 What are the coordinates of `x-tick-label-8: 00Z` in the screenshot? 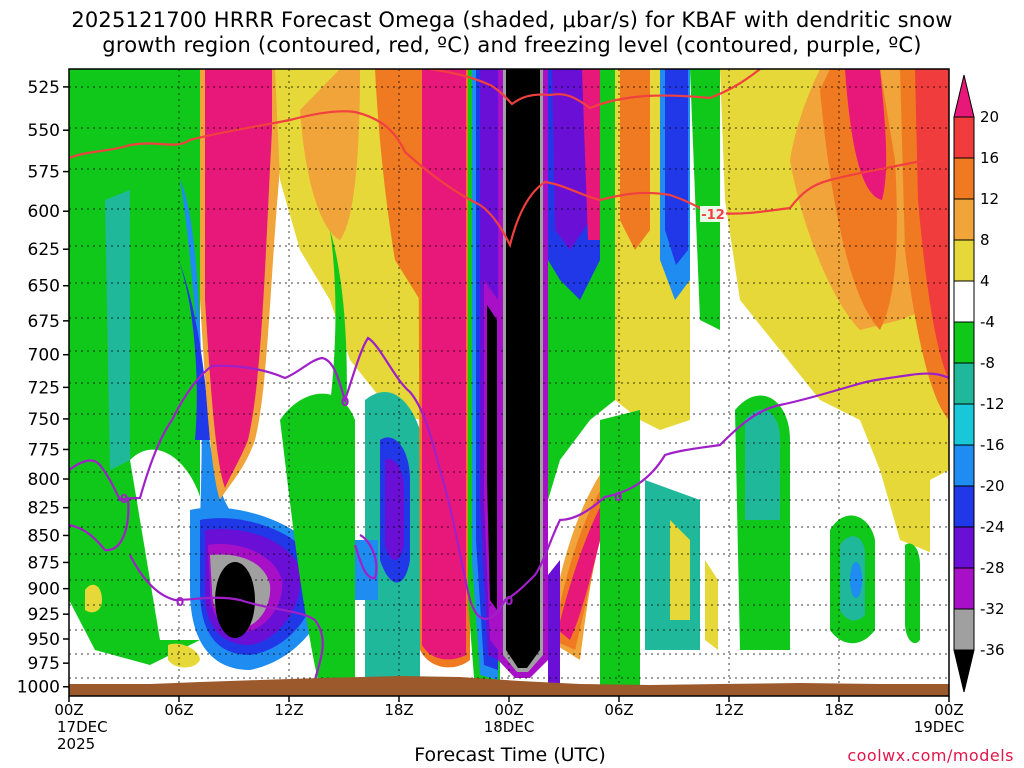 It's located at (948, 710).